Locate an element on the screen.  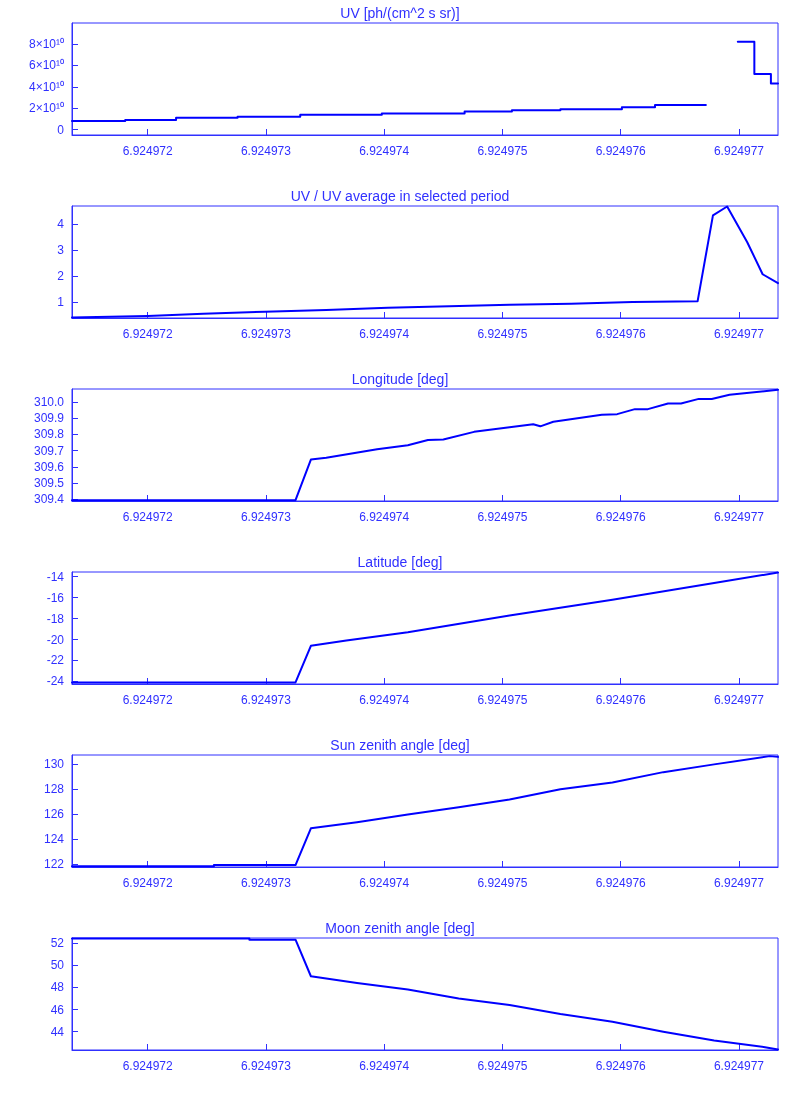
y-tick-label: 309.9 is located at coordinates (49, 418).